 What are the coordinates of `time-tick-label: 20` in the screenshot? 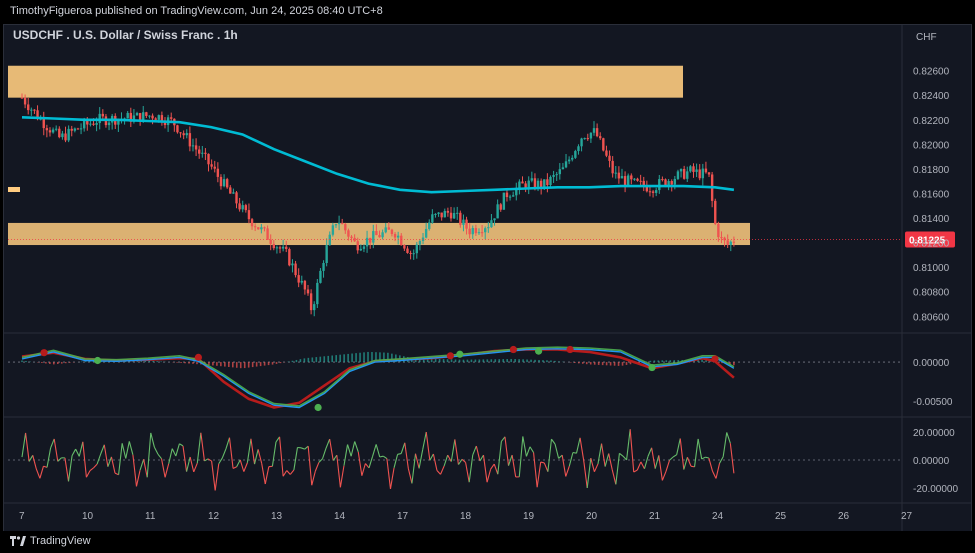 It's located at (592, 516).